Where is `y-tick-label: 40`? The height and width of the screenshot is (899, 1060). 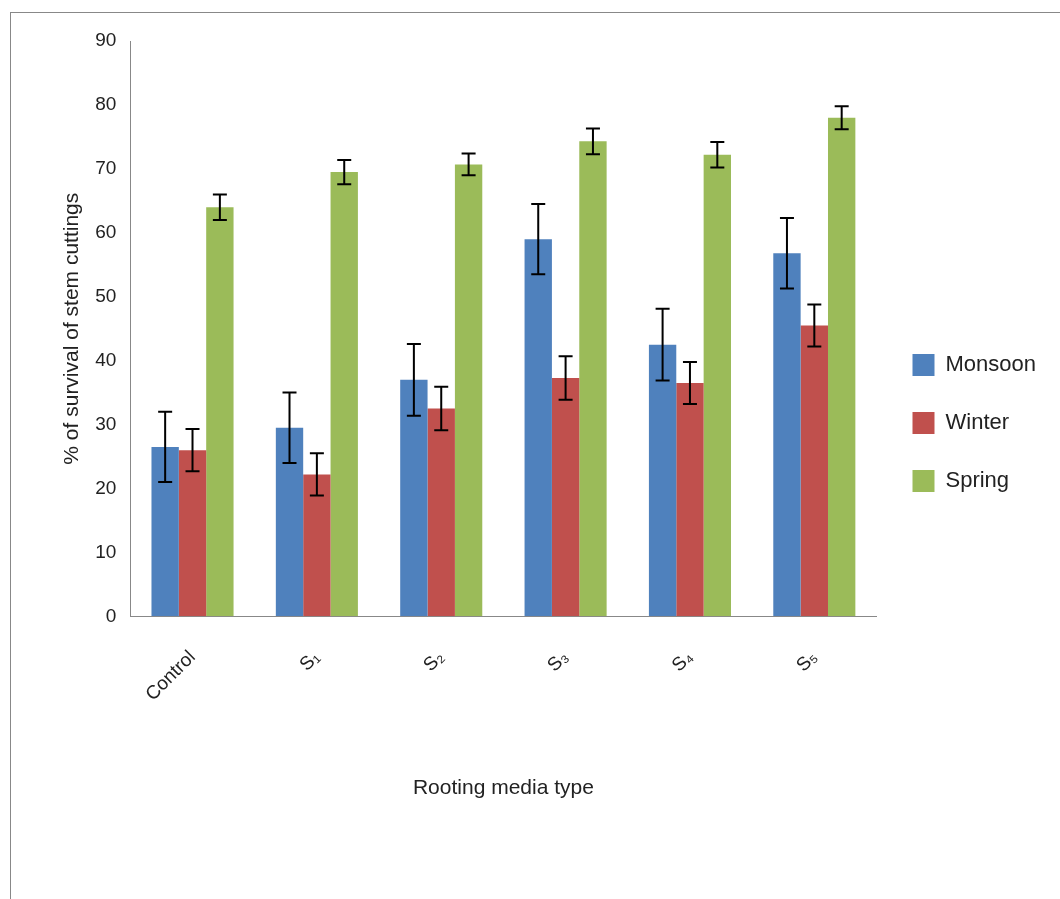 y-tick-label: 40 is located at coordinates (106, 359).